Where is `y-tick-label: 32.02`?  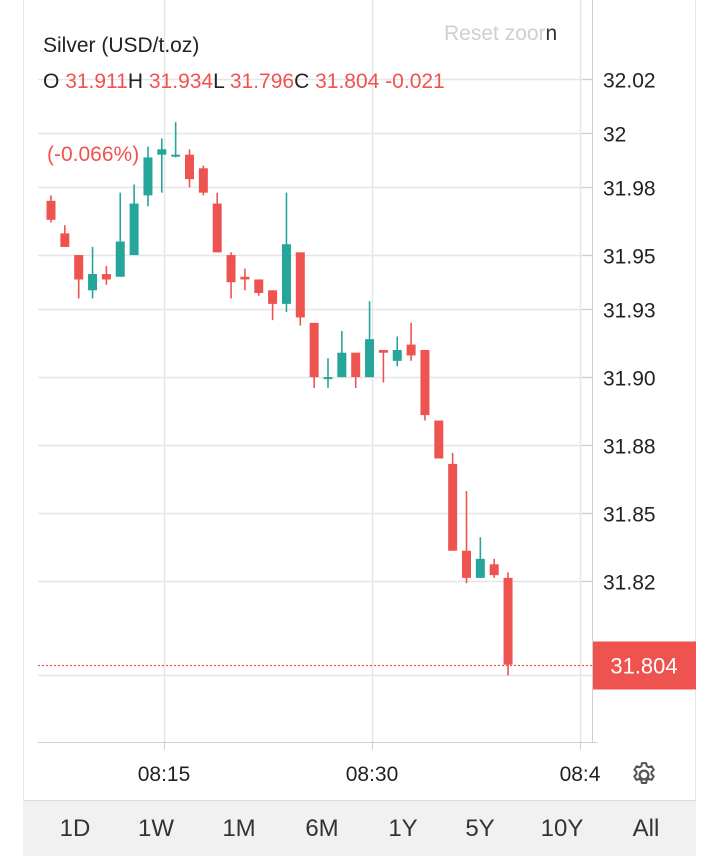
y-tick-label: 32.02 is located at coordinates (629, 81).